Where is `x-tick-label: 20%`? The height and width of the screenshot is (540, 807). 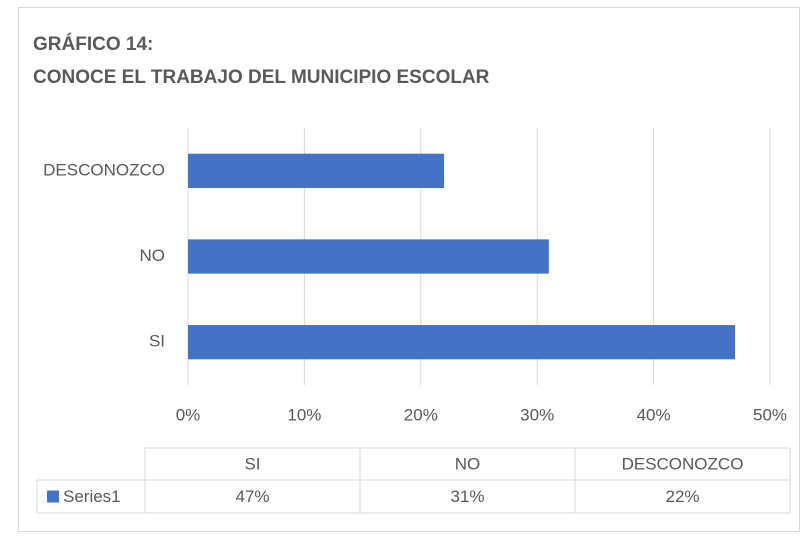
x-tick-label: 20% is located at coordinates (421, 414).